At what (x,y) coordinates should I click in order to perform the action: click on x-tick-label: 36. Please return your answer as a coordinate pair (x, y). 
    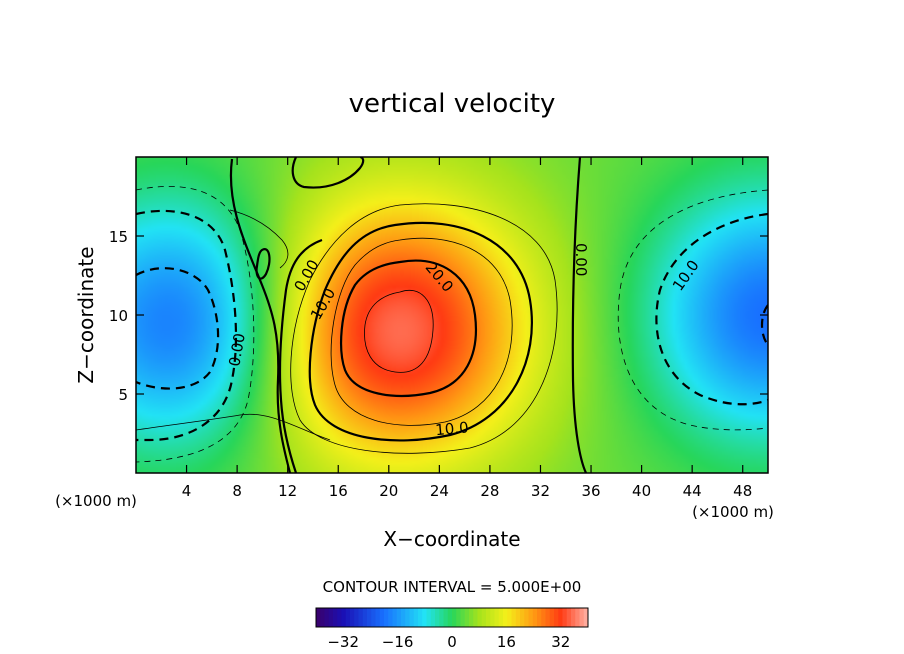
    Looking at the image, I should click on (590, 491).